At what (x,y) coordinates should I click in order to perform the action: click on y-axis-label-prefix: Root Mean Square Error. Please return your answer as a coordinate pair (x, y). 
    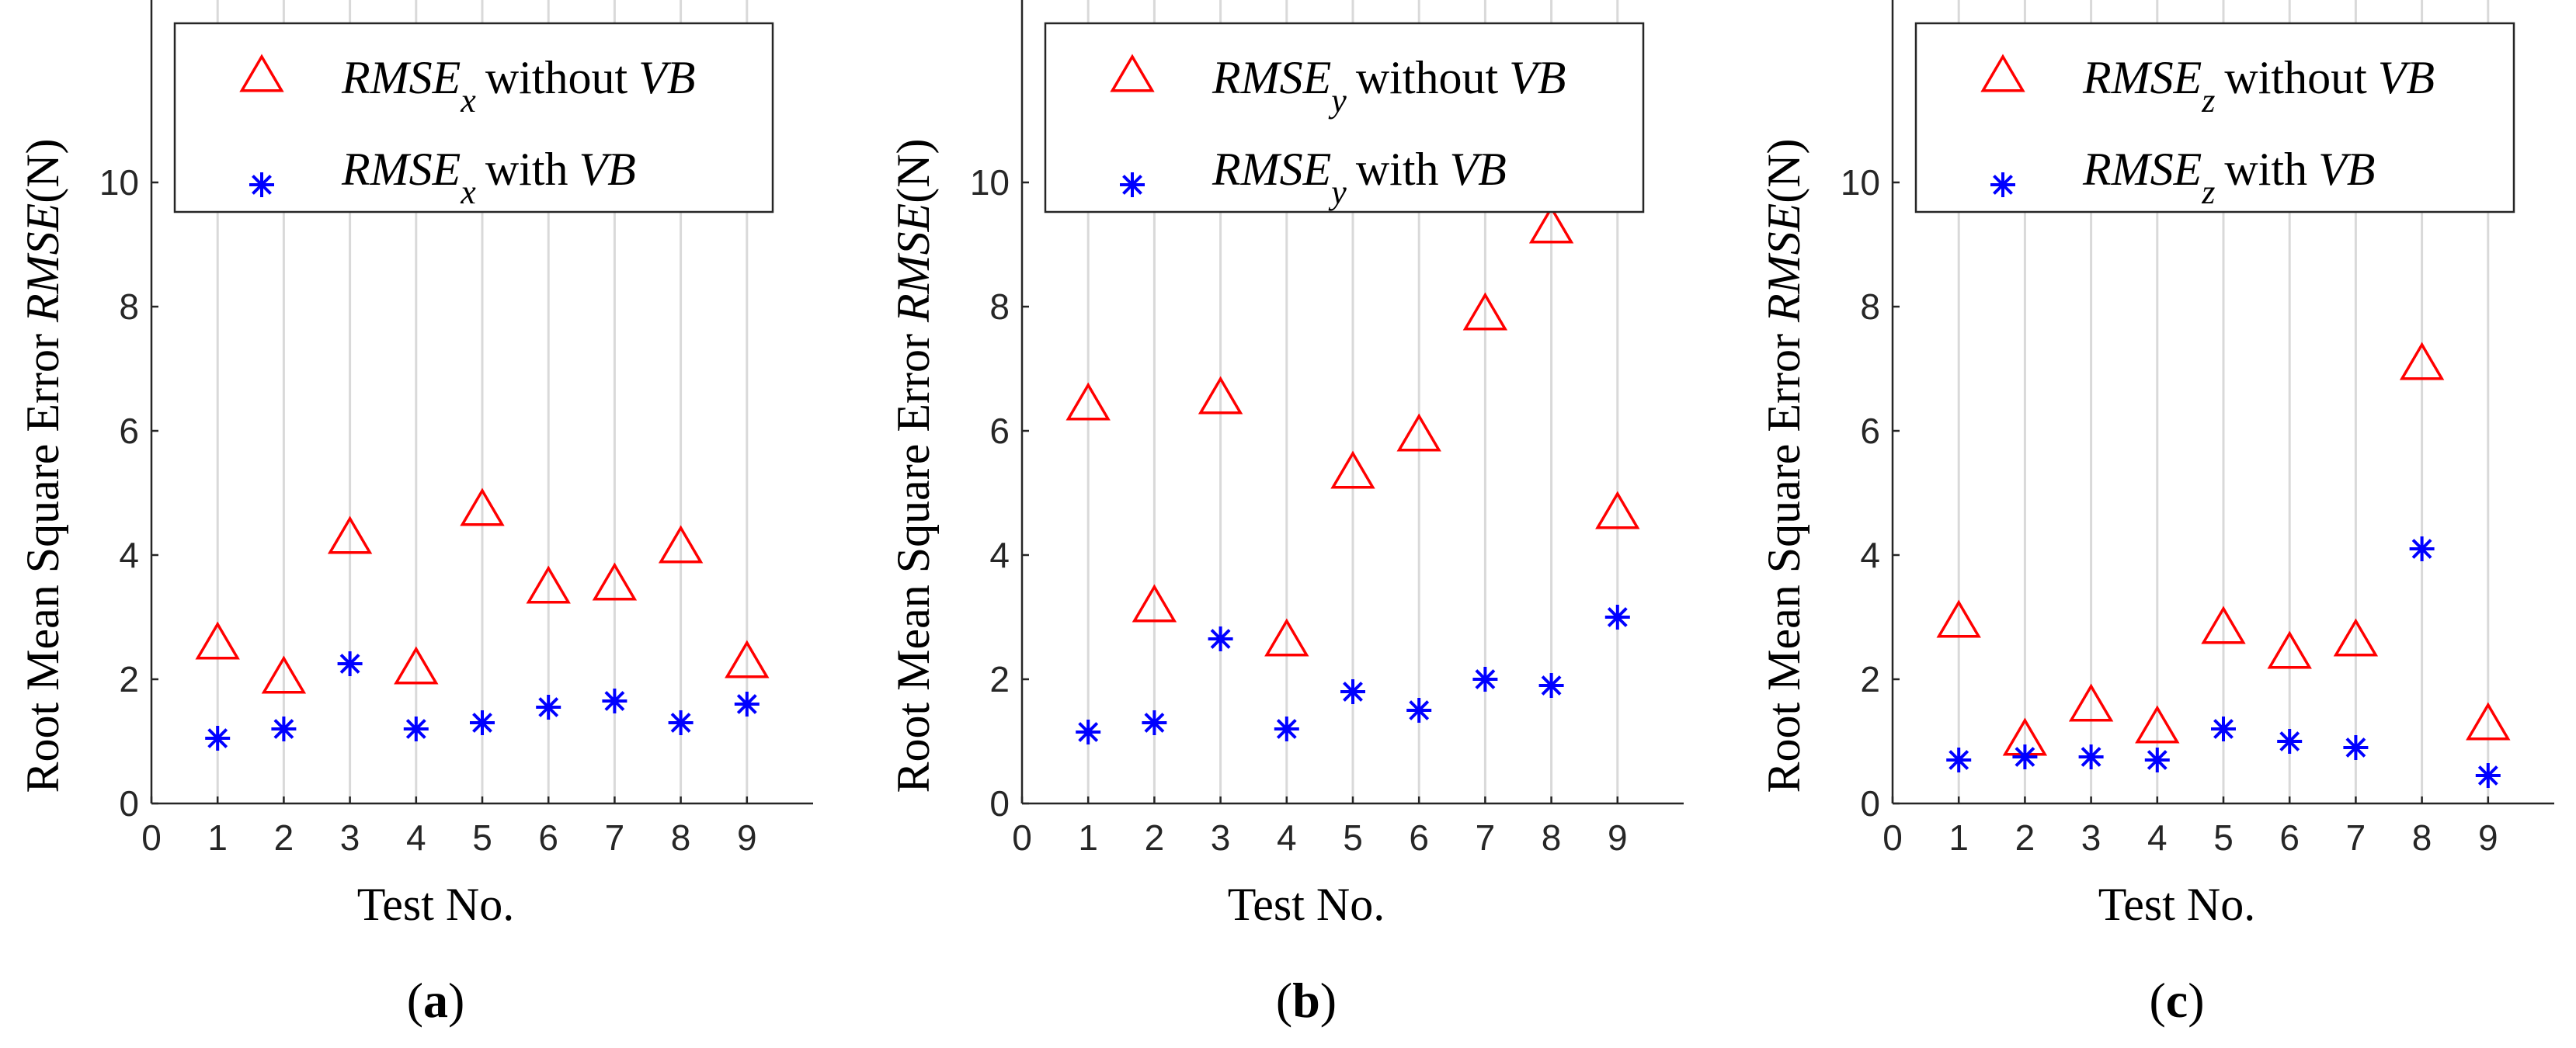
    Looking at the image, I should click on (914, 557).